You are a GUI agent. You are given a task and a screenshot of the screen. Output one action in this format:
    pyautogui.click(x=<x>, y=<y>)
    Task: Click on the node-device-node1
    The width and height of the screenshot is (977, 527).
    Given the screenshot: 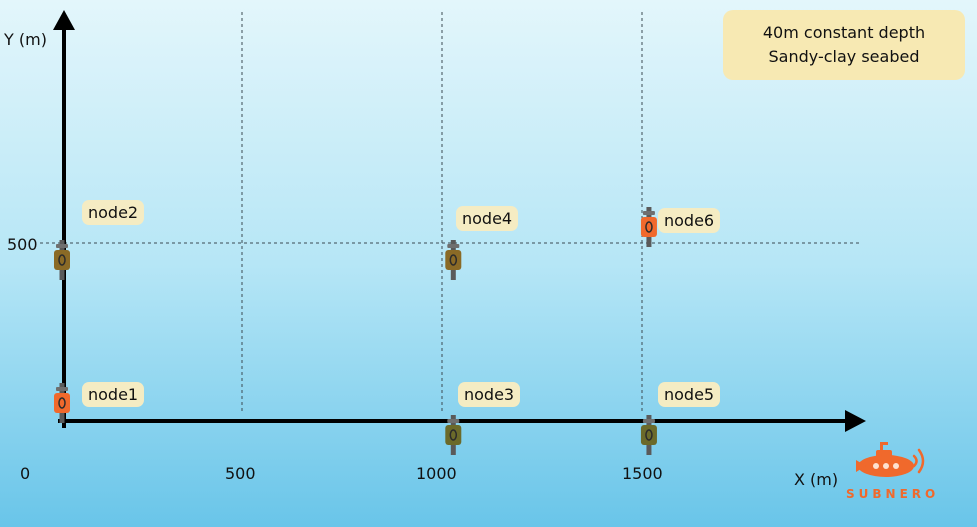 What is the action you would take?
    pyautogui.click(x=62, y=403)
    